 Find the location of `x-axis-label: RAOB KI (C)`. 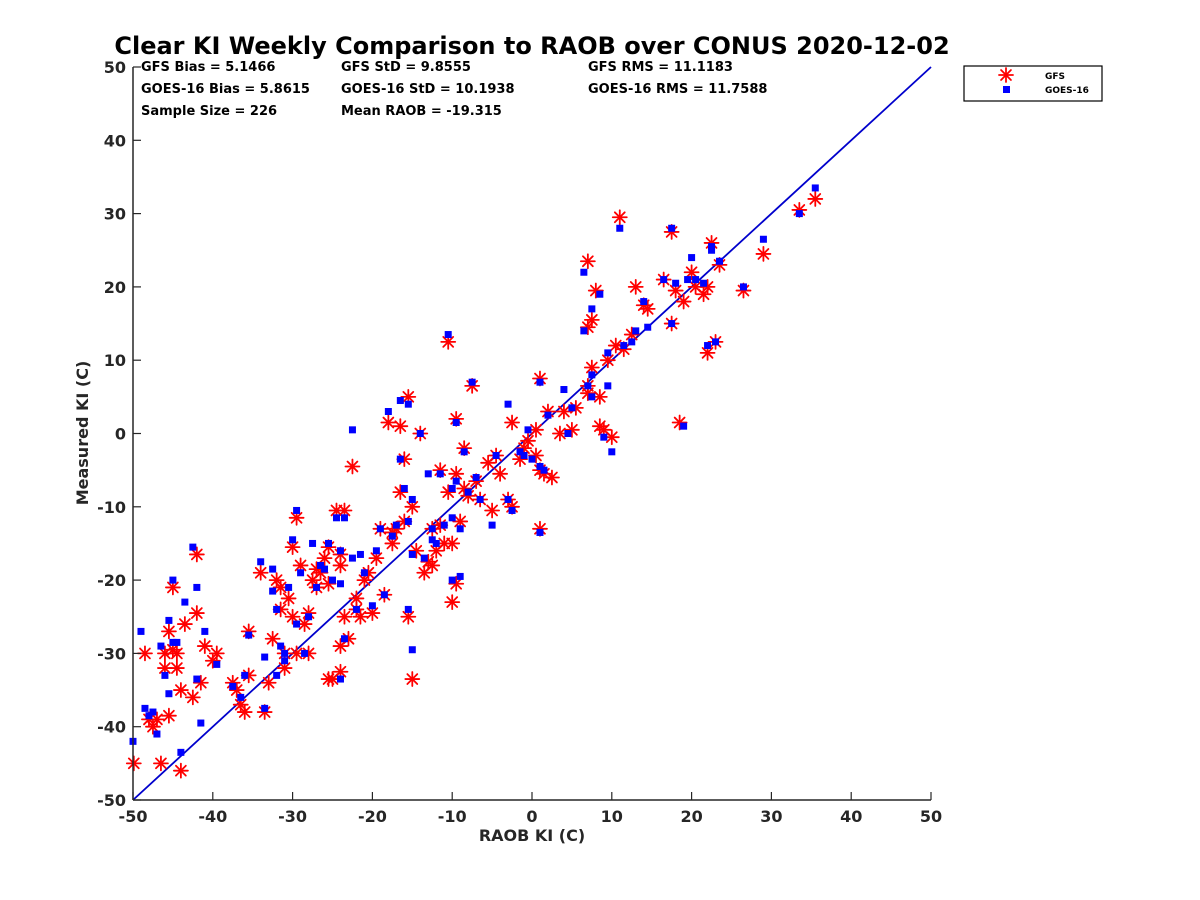

x-axis-label: RAOB KI (C) is located at coordinates (532, 835).